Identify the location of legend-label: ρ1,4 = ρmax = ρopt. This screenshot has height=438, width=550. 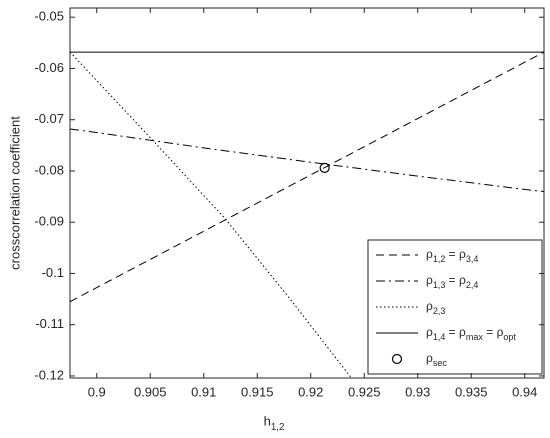
(471, 333).